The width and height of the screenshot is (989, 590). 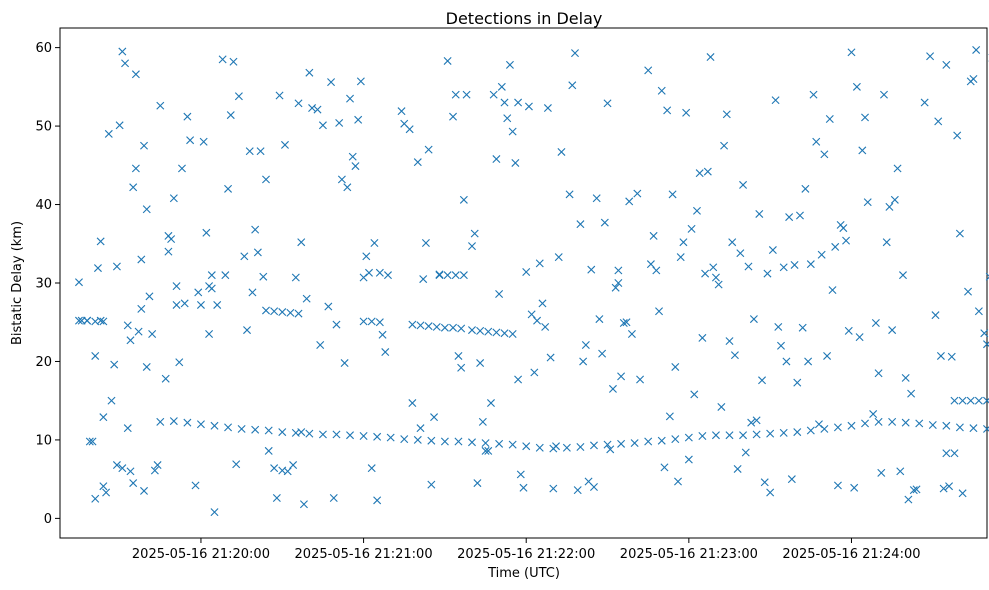 What do you see at coordinates (526, 554) in the screenshot?
I see `x-tick-label: 2025-05-16 21:22:00` at bounding box center [526, 554].